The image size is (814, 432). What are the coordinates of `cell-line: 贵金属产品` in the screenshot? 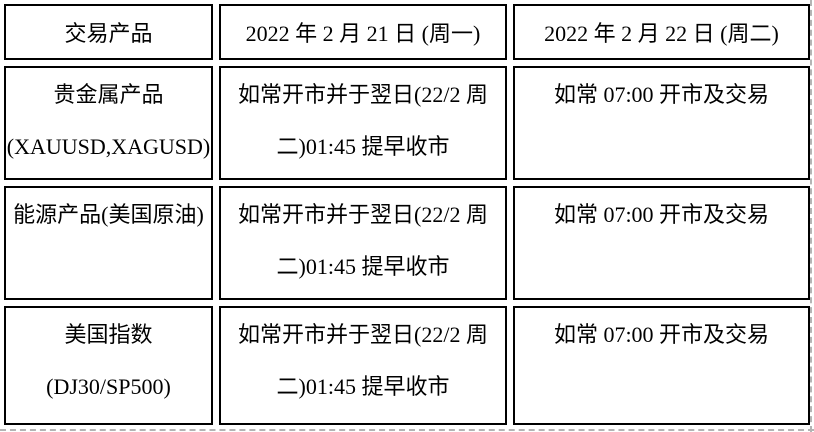 It's located at (108, 94).